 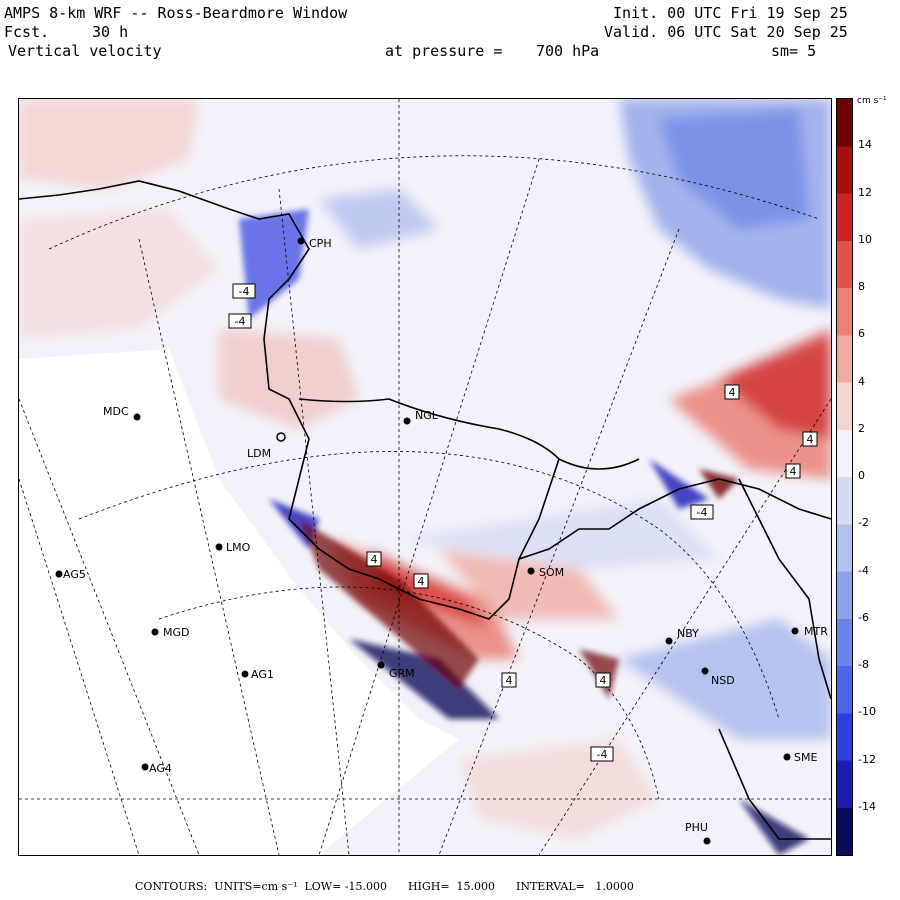 What do you see at coordinates (176, 632) in the screenshot?
I see `svg-text: MGD` at bounding box center [176, 632].